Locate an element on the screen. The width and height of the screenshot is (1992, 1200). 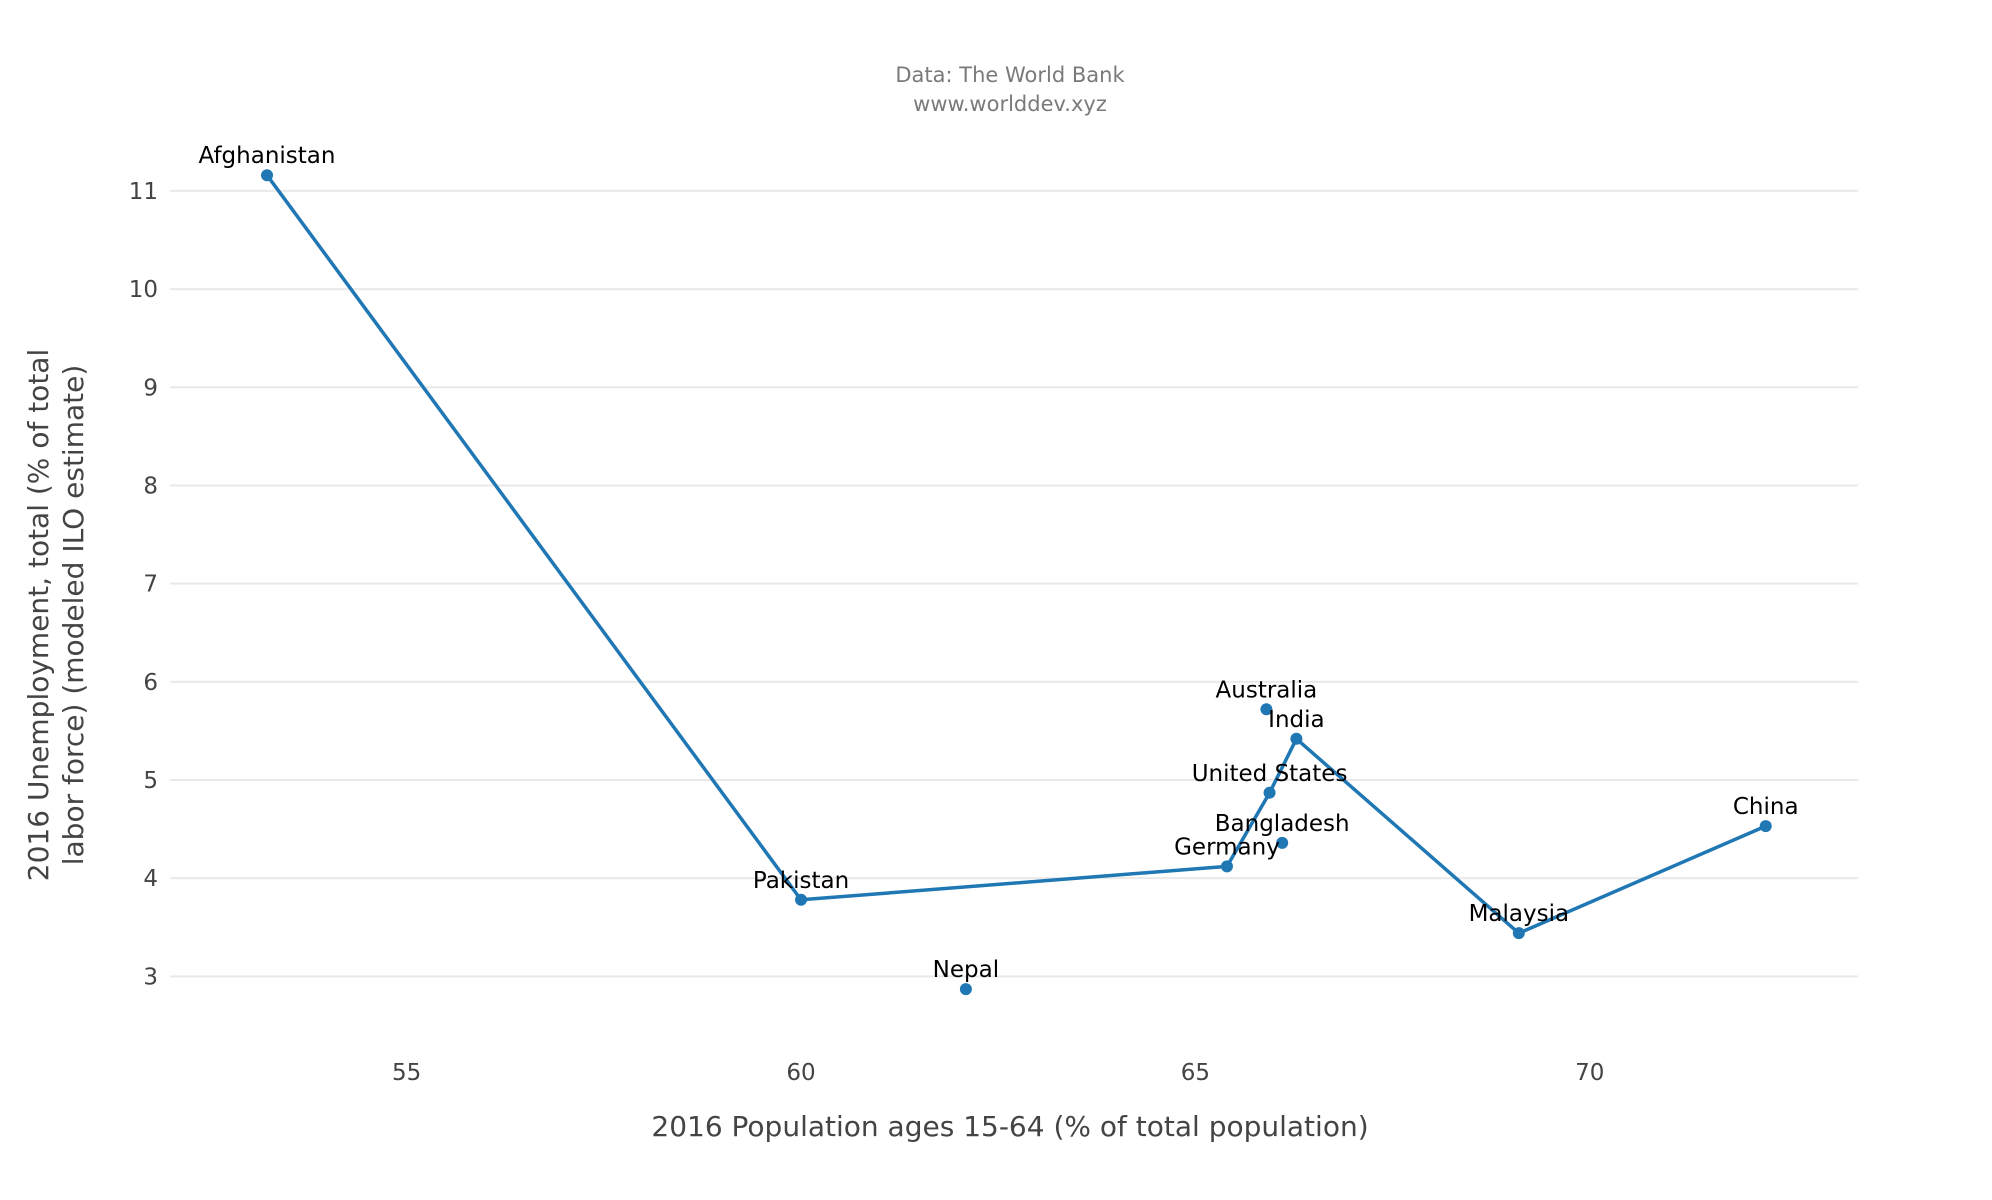
x-tick-label: 65 is located at coordinates (1195, 1073).